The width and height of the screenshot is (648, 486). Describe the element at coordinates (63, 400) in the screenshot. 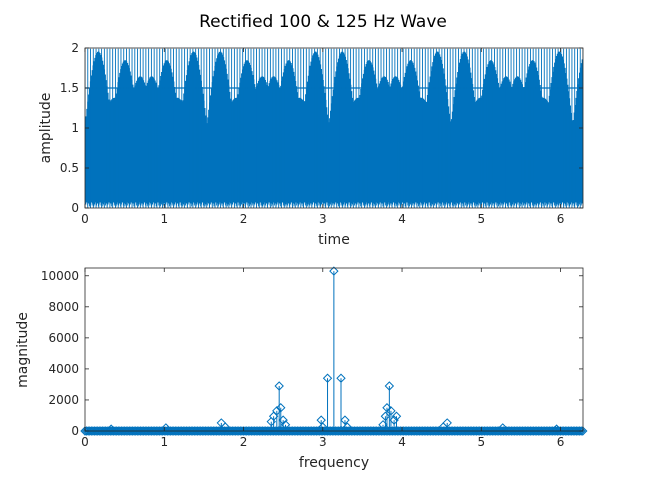

I see `y-tick-label: 2000` at that location.